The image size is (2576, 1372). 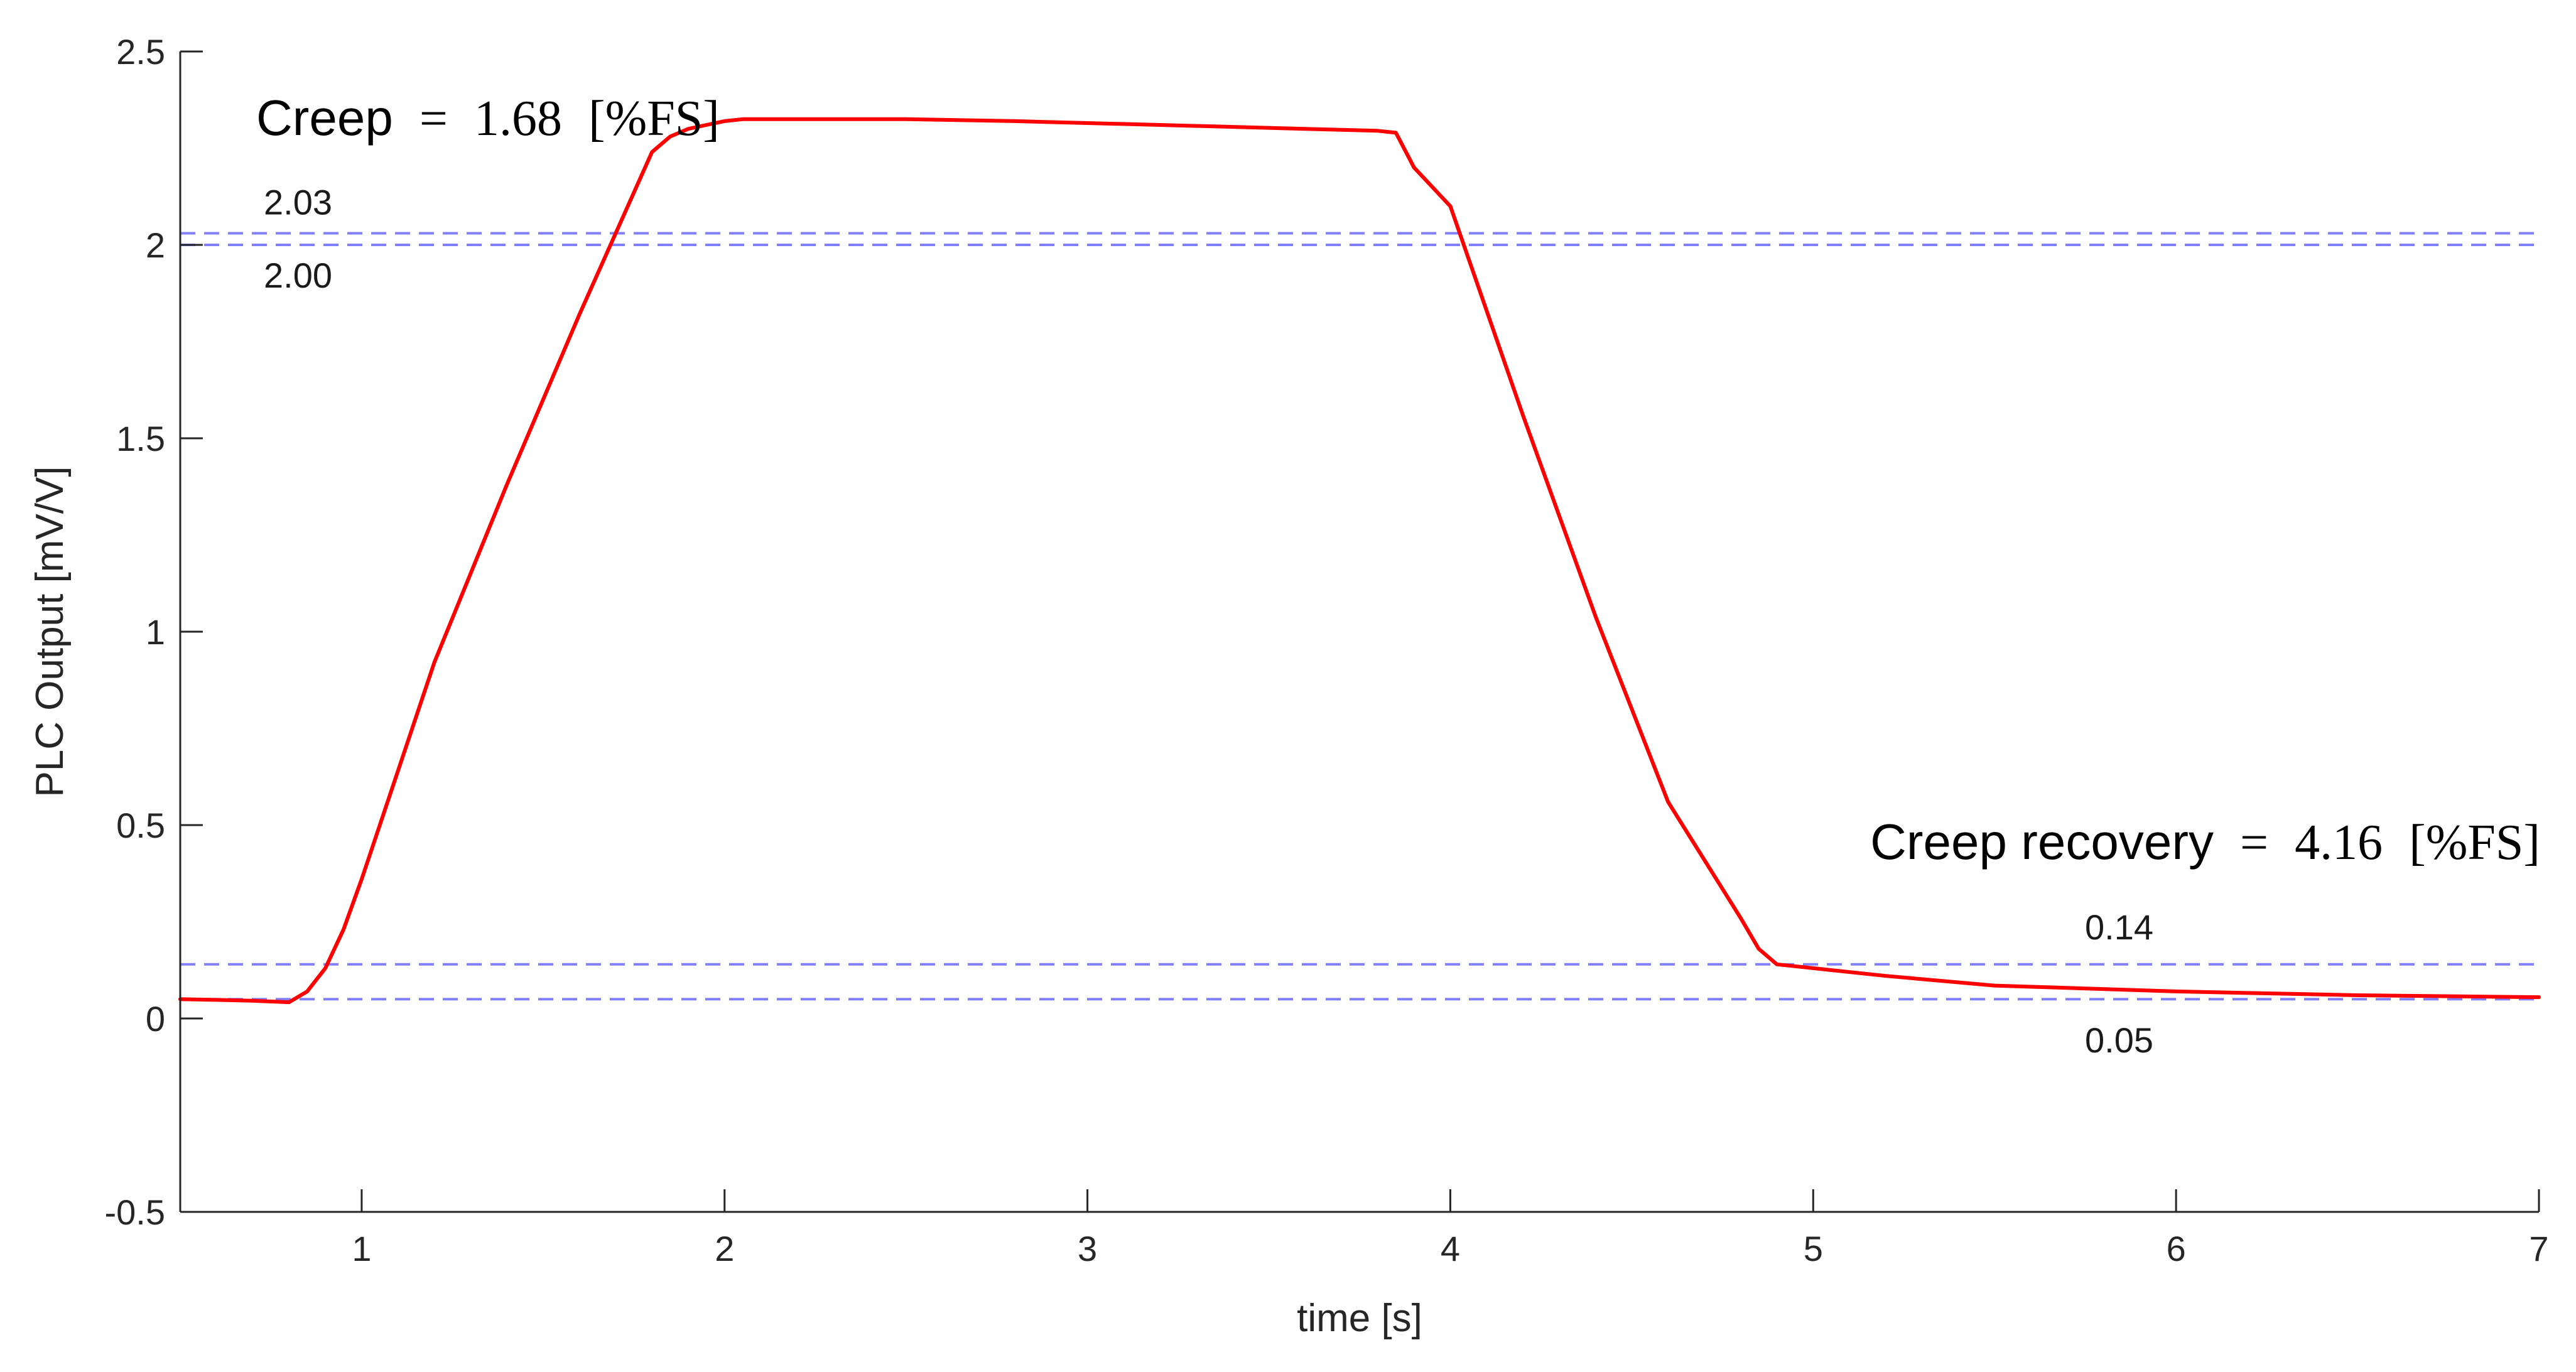 I want to click on creep-recovery-annotation: Creep recovery = 4.16 [%FS], so click(x=2205, y=842).